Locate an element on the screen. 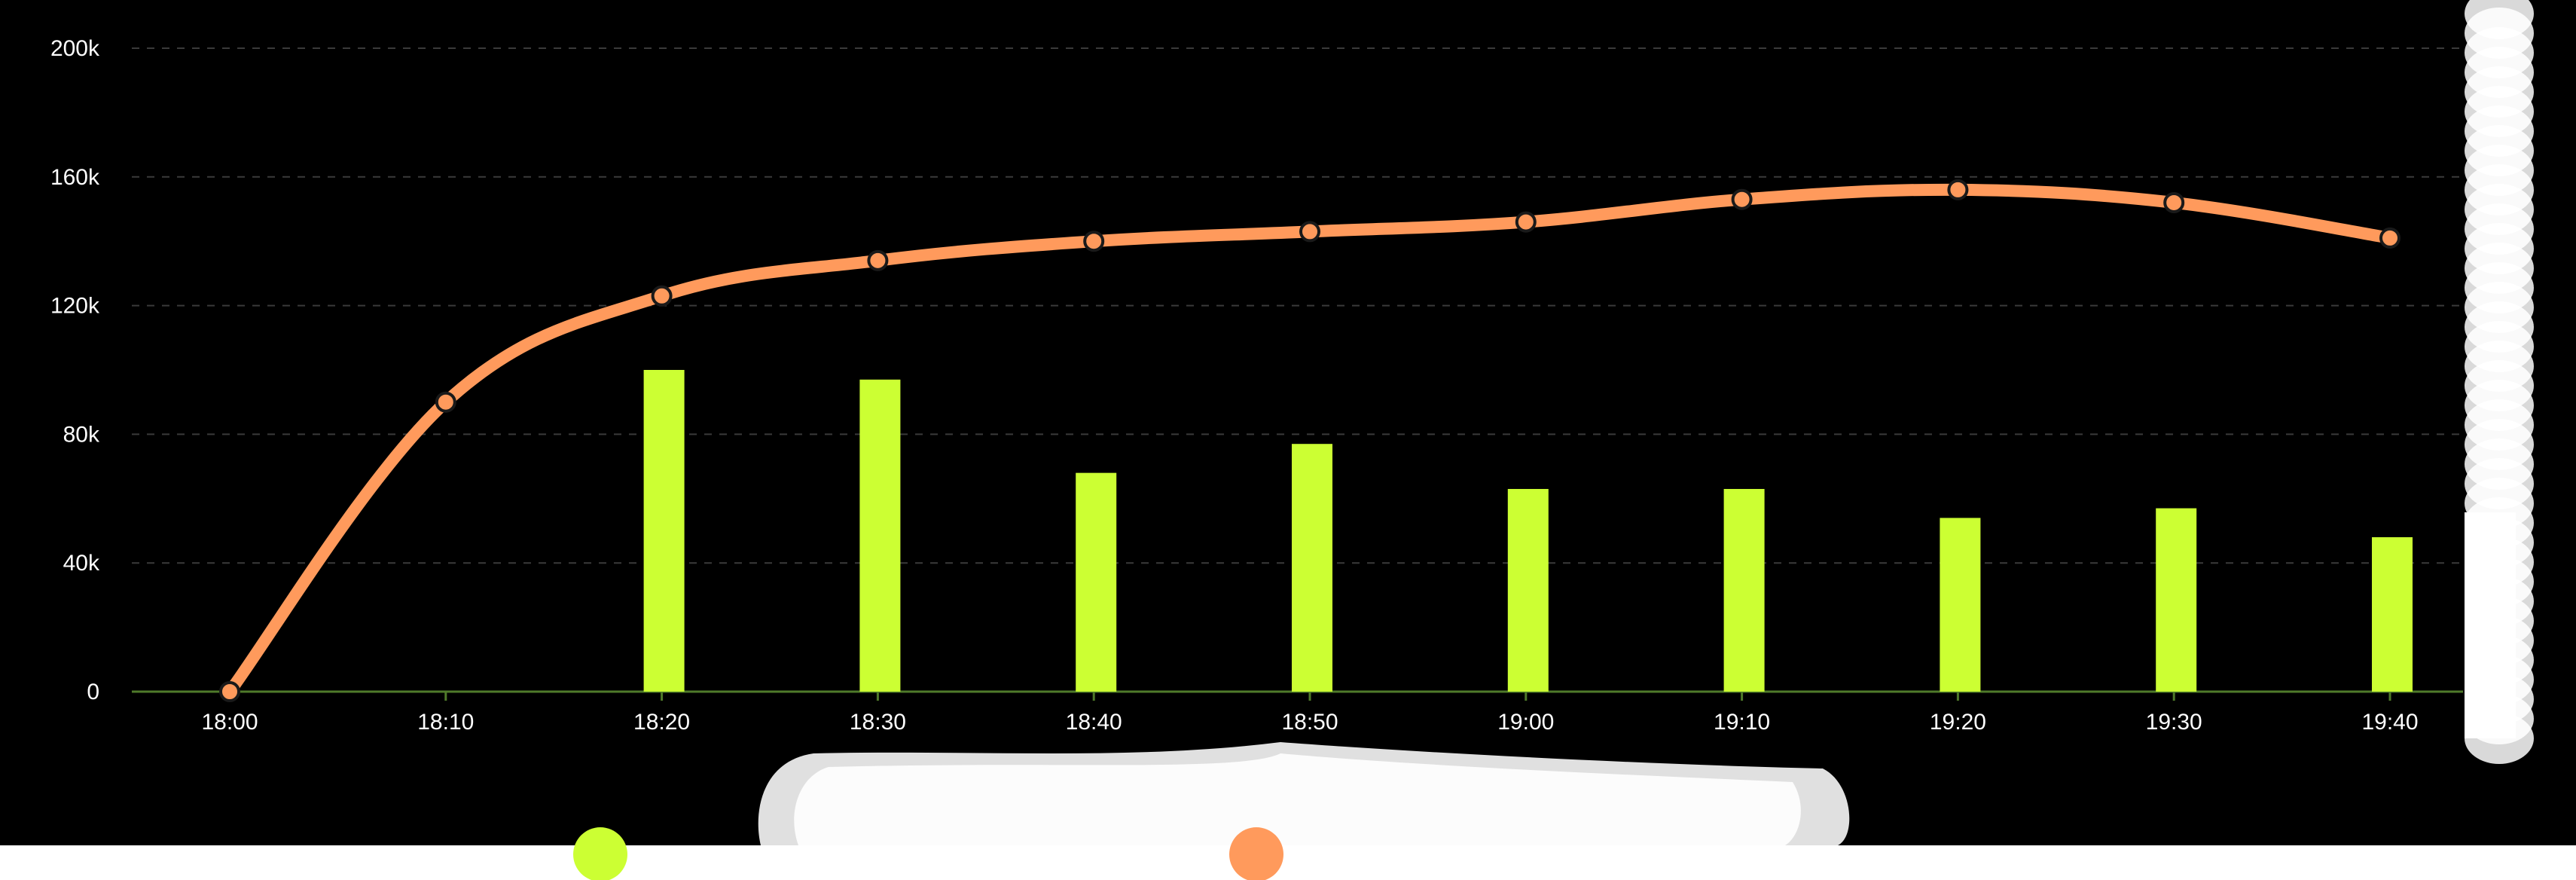  x-tick-label: 18:20 is located at coordinates (662, 722).